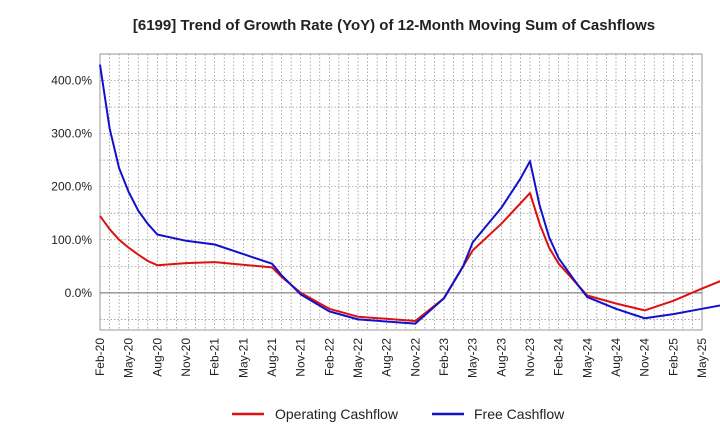 The image size is (720, 440). Describe the element at coordinates (587, 358) in the screenshot. I see `x-tick-label: May-24` at that location.